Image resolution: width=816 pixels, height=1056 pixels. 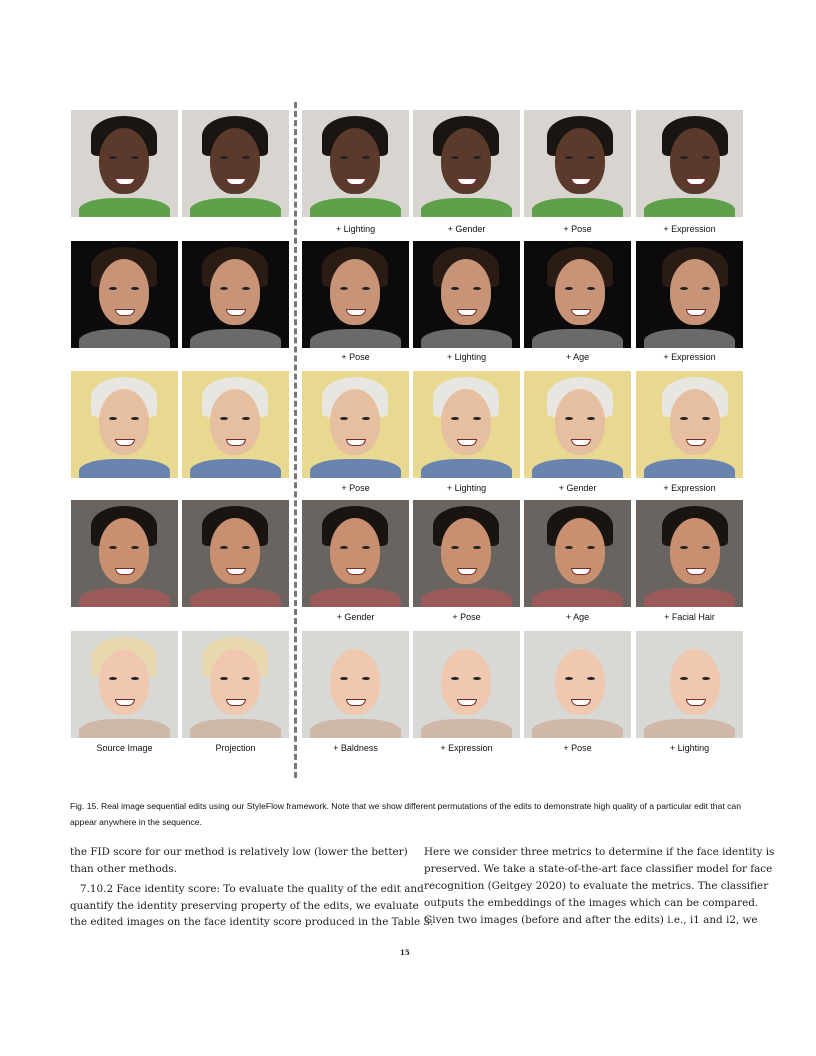 I want to click on page-number: 15, so click(x=405, y=952).